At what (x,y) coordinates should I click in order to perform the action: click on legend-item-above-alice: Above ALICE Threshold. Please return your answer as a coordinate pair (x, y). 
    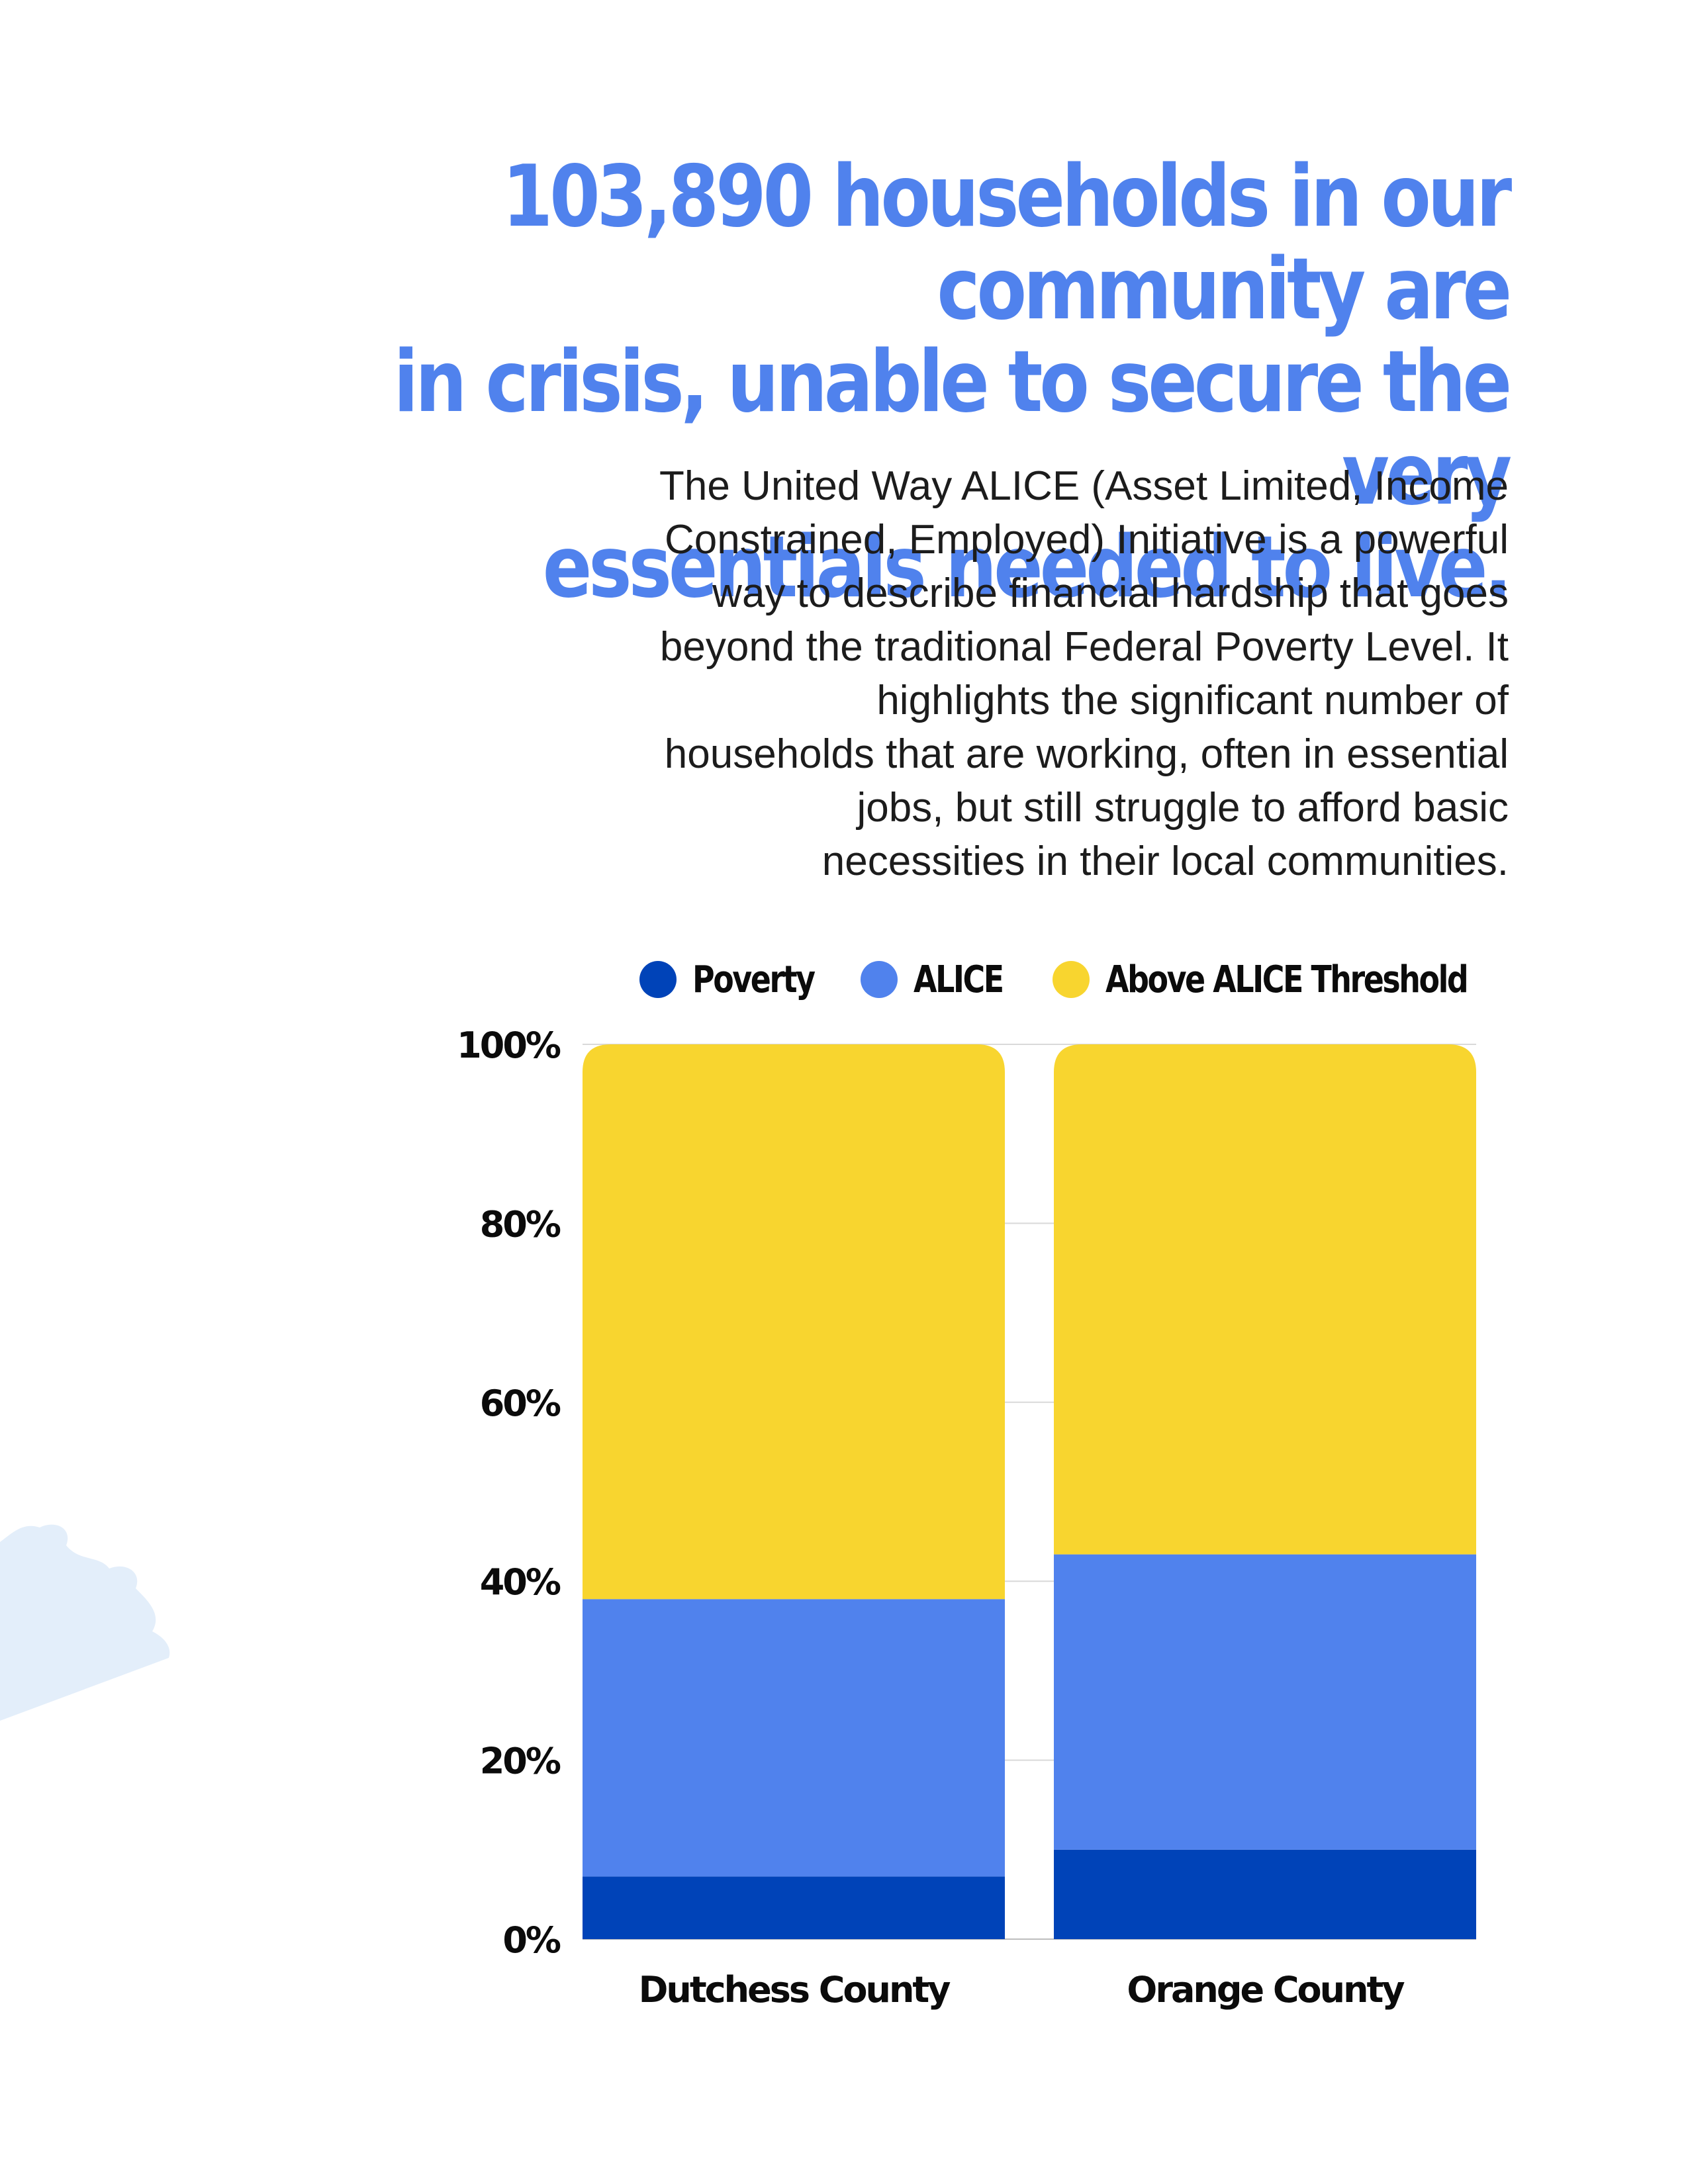
    Looking at the image, I should click on (1299, 980).